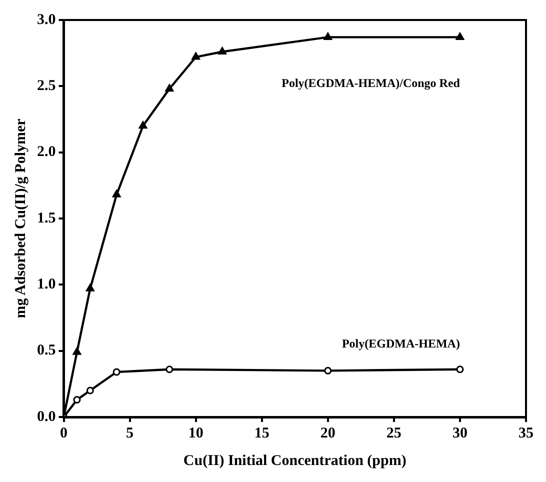 The height and width of the screenshot is (482, 546). What do you see at coordinates (262, 433) in the screenshot?
I see `x-tick-label: 15` at bounding box center [262, 433].